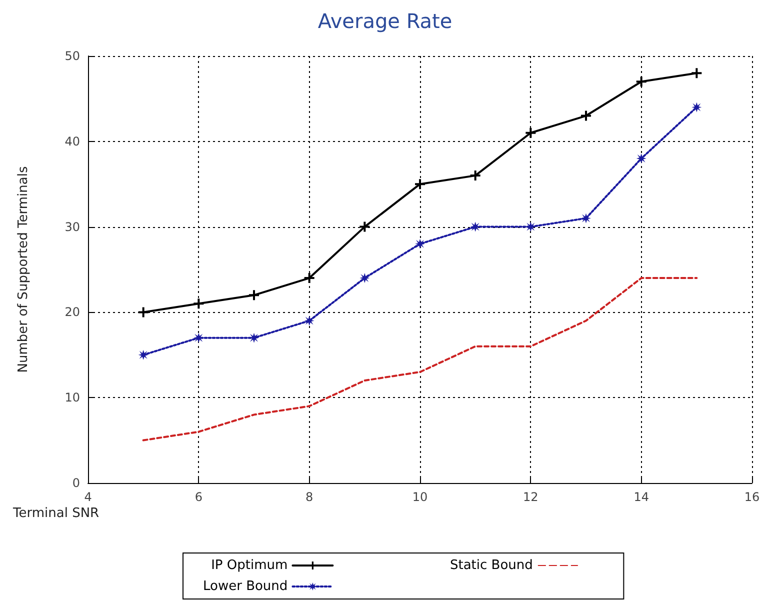  What do you see at coordinates (72, 141) in the screenshot?
I see `y-tick-label: 40` at bounding box center [72, 141].